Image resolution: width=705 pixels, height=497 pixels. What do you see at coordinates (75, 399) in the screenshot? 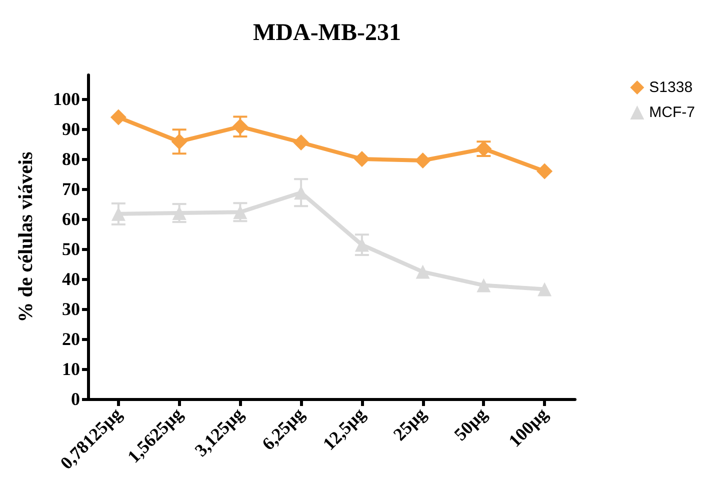
I see `y-tick-label: 0` at bounding box center [75, 399].